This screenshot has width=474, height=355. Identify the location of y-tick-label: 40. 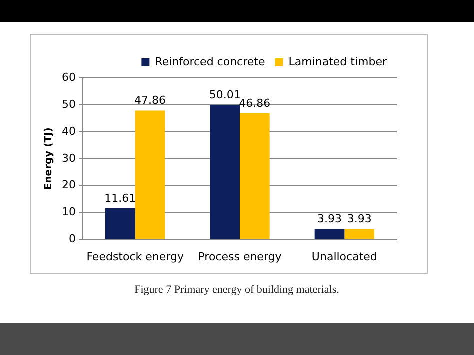
(69, 131).